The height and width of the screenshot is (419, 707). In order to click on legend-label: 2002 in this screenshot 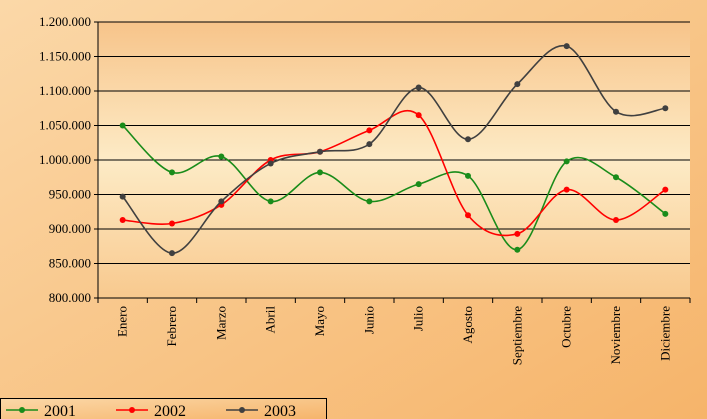, I will do `click(170, 411)`.